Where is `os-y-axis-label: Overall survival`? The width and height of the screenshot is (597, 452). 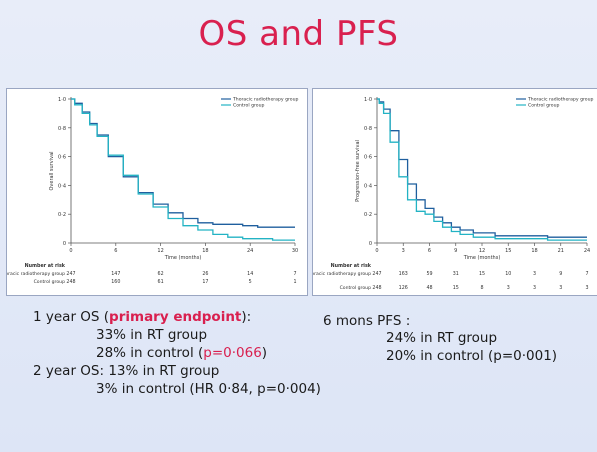 os-y-axis-label: Overall survival is located at coordinates (52, 170).